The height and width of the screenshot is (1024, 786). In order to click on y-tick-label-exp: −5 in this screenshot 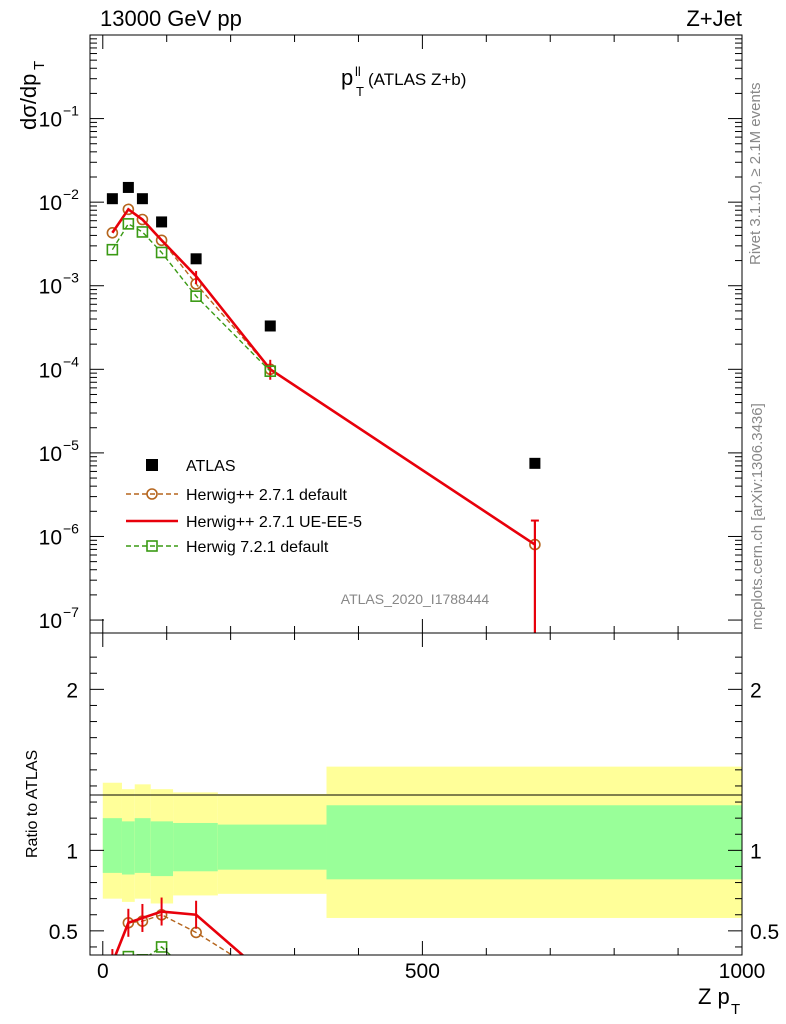, I will do `click(71, 445)`.